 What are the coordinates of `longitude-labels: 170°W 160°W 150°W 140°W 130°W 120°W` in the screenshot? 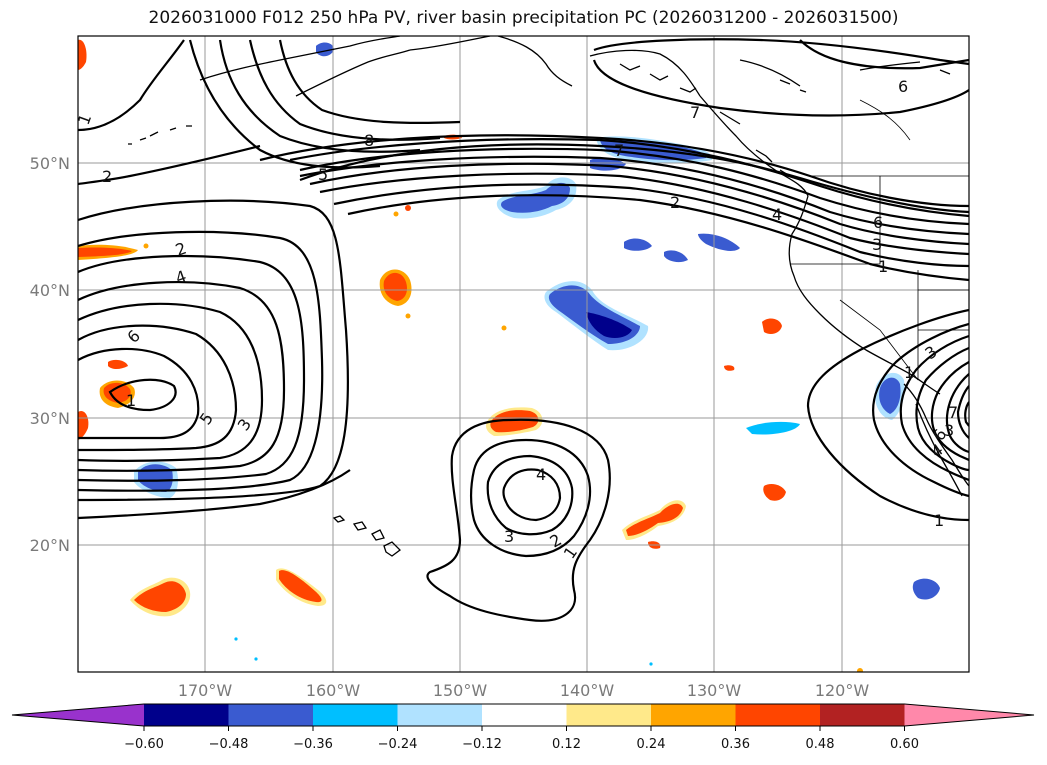 It's located at (524, 690).